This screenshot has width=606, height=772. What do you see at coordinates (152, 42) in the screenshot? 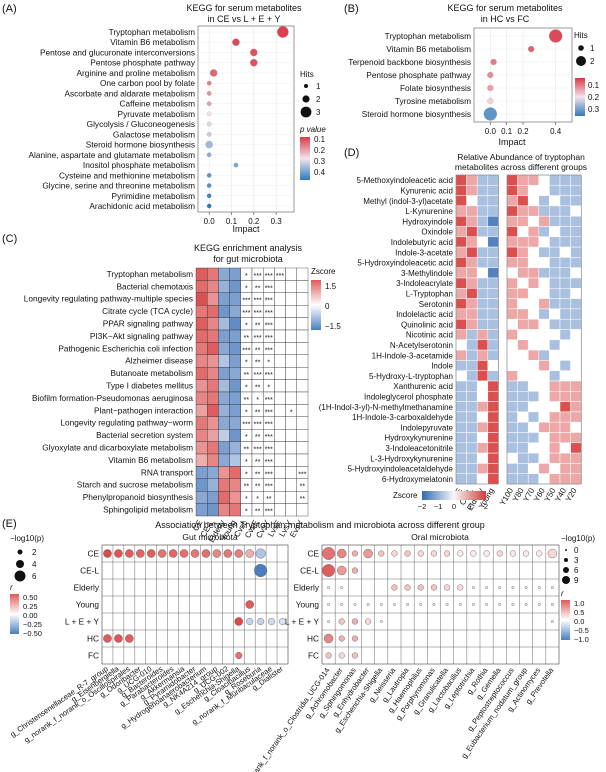
I see `panel-a-pathway-label: Vitamin B6 metabolism` at bounding box center [152, 42].